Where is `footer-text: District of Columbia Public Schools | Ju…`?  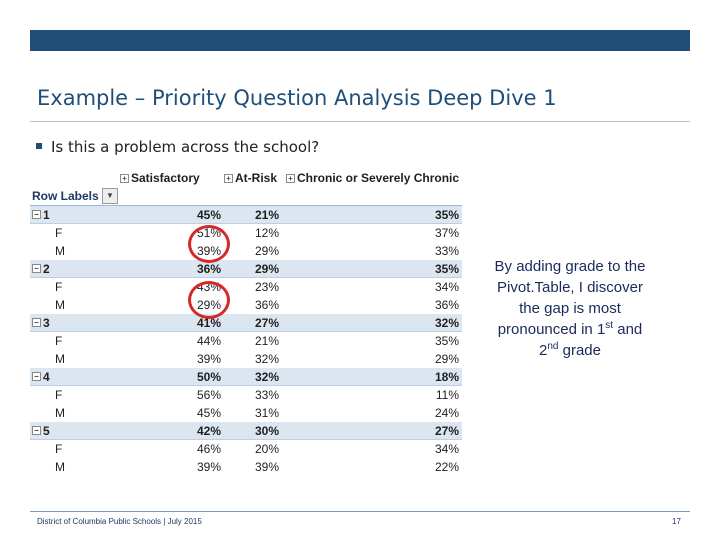
footer-text: District of Columbia Public Schools | Ju… is located at coordinates (119, 521).